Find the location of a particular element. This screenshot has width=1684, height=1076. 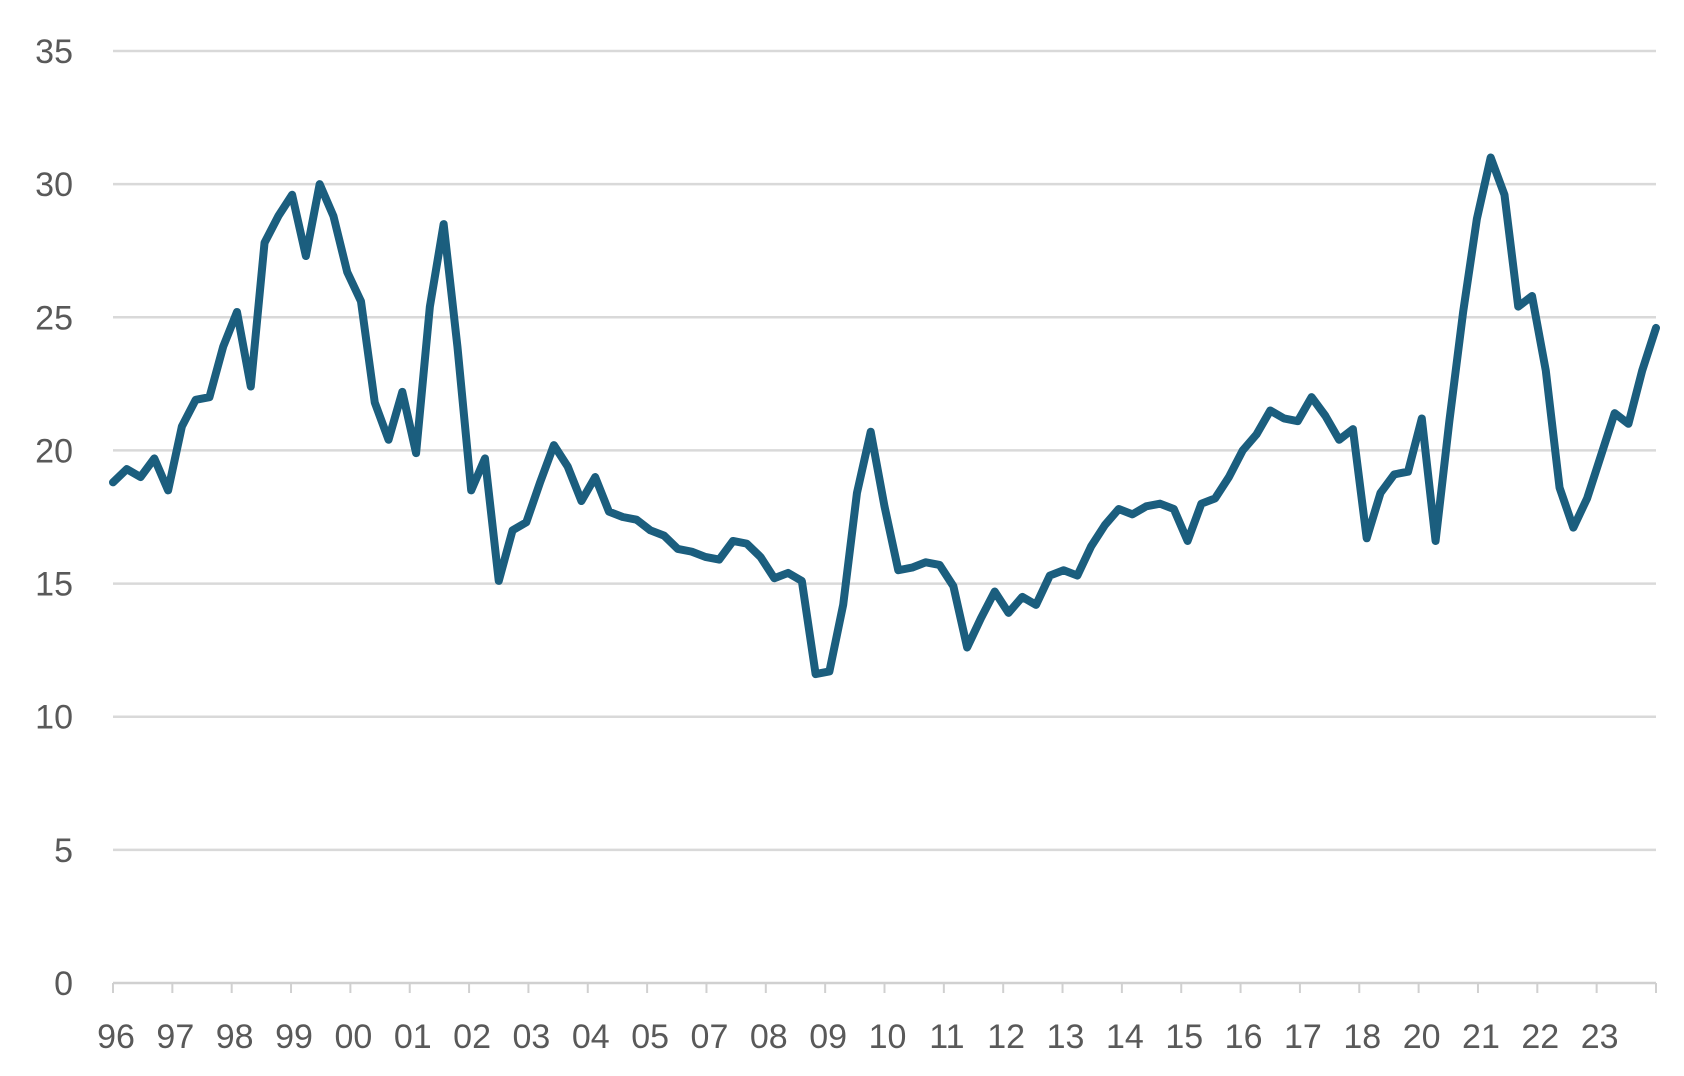

x-tick-label: 14 is located at coordinates (1125, 1037).